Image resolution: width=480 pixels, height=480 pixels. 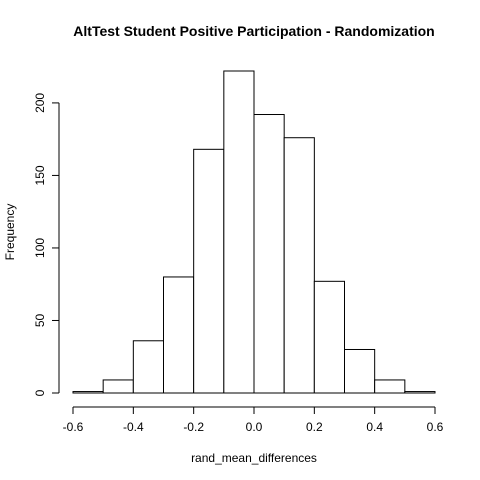 I want to click on x-tick-label-2: -0.2, so click(x=193, y=427).